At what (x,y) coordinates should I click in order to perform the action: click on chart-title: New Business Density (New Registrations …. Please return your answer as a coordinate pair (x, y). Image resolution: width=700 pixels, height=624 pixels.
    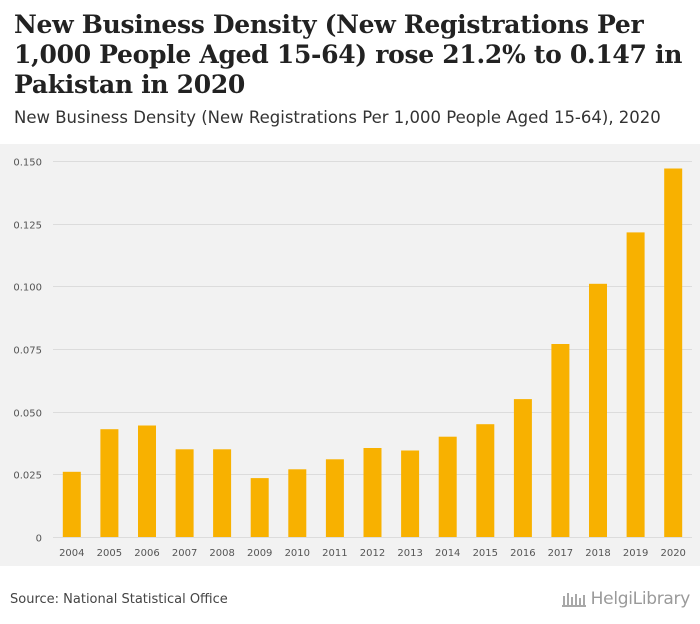
    Looking at the image, I should click on (348, 54).